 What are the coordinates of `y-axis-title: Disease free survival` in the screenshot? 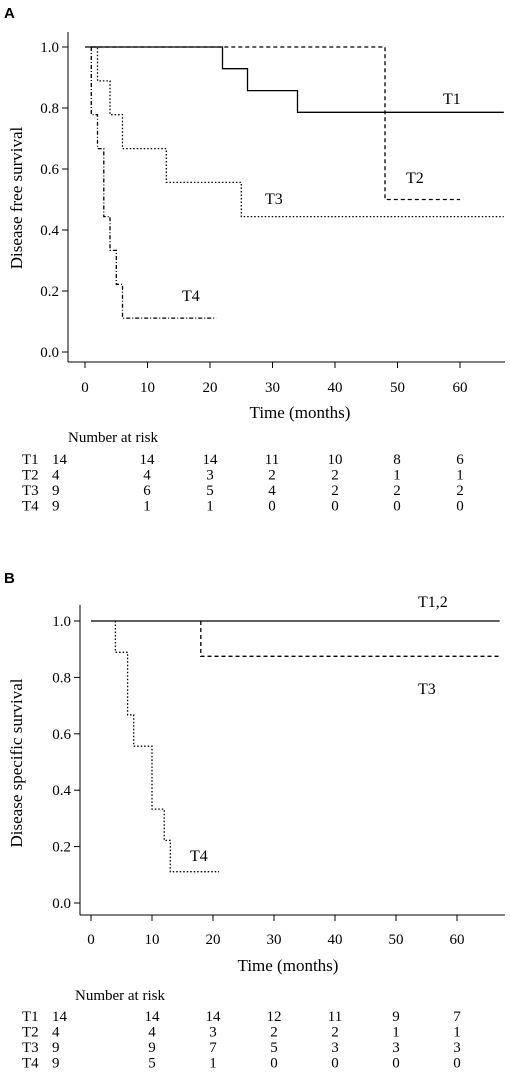 It's located at (16, 197).